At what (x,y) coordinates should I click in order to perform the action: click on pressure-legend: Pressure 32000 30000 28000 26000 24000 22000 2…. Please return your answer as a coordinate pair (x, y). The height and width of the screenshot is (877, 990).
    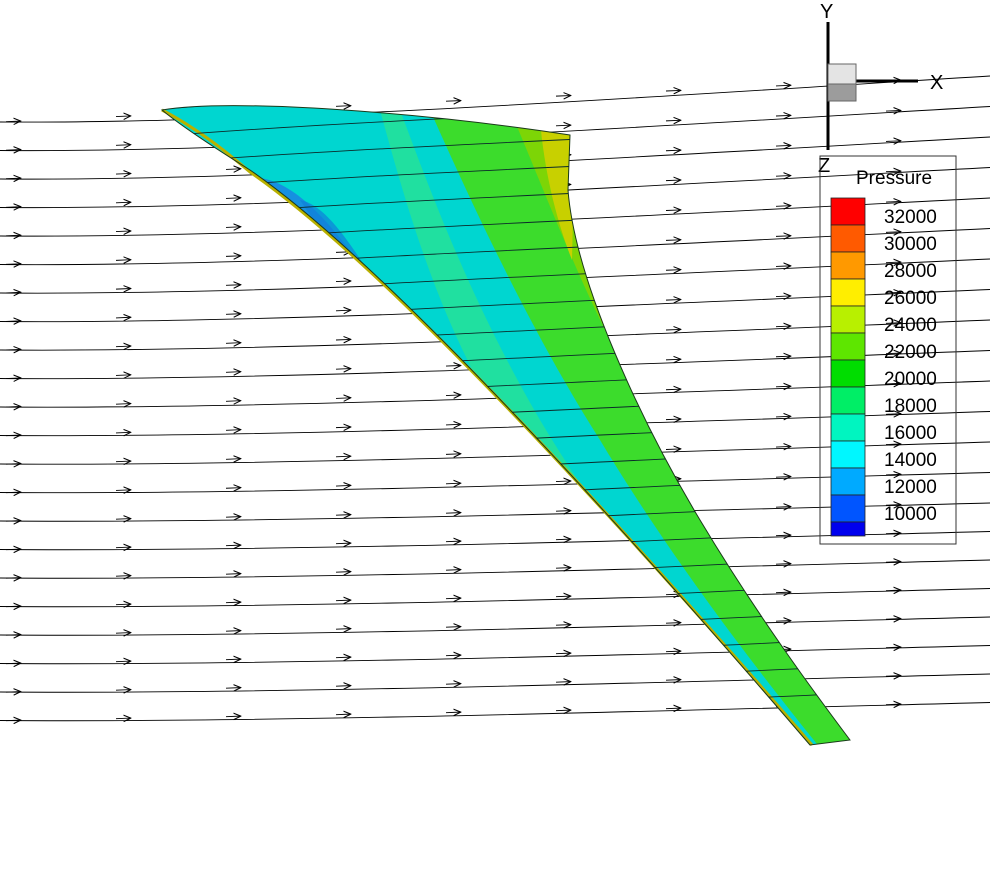
    Looking at the image, I should click on (888, 350).